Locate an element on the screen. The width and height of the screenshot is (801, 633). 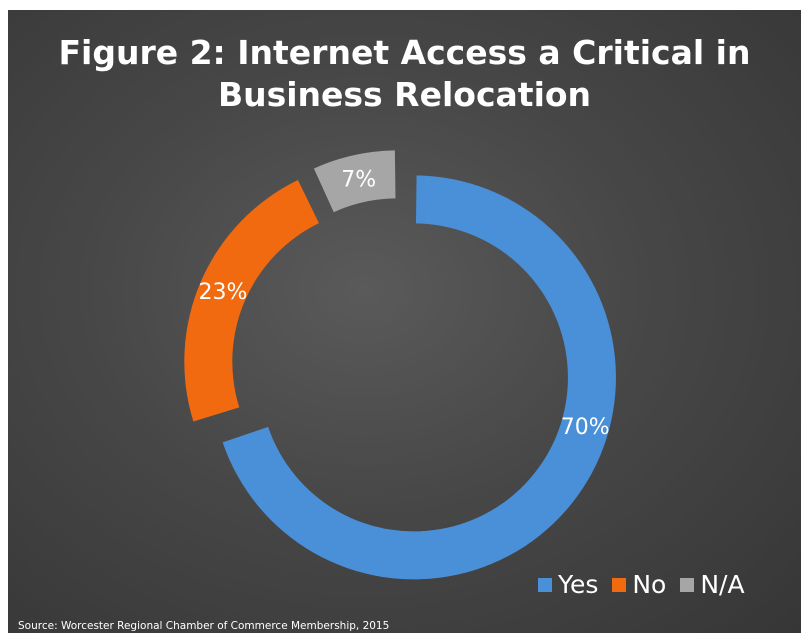
data-label-yes: 70% is located at coordinates (585, 427).